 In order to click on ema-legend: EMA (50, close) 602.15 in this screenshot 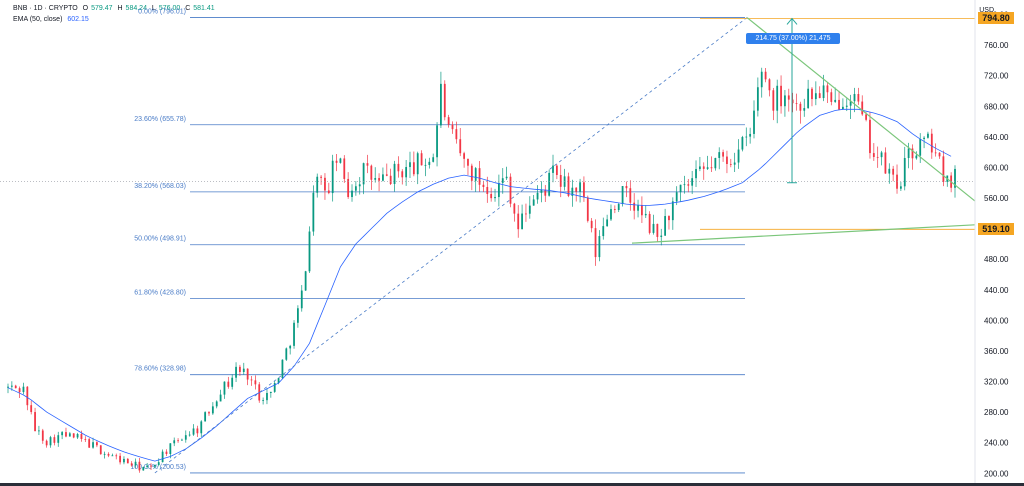, I will do `click(52, 19)`.